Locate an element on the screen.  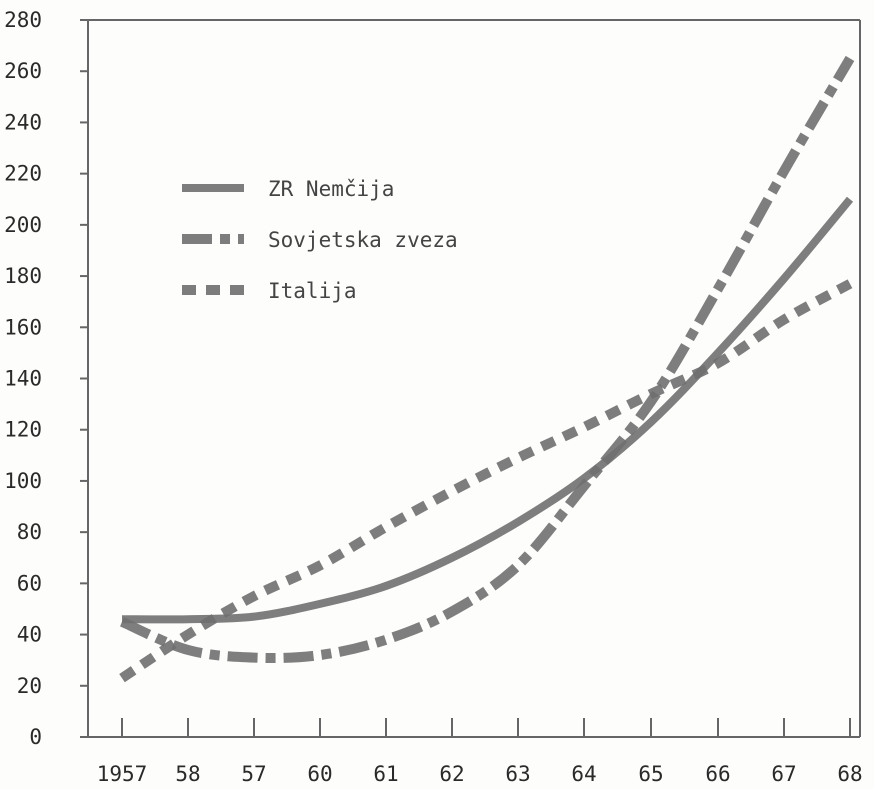
legend: ZR Nemčija Sovjetska zveza Italija is located at coordinates (320, 240).